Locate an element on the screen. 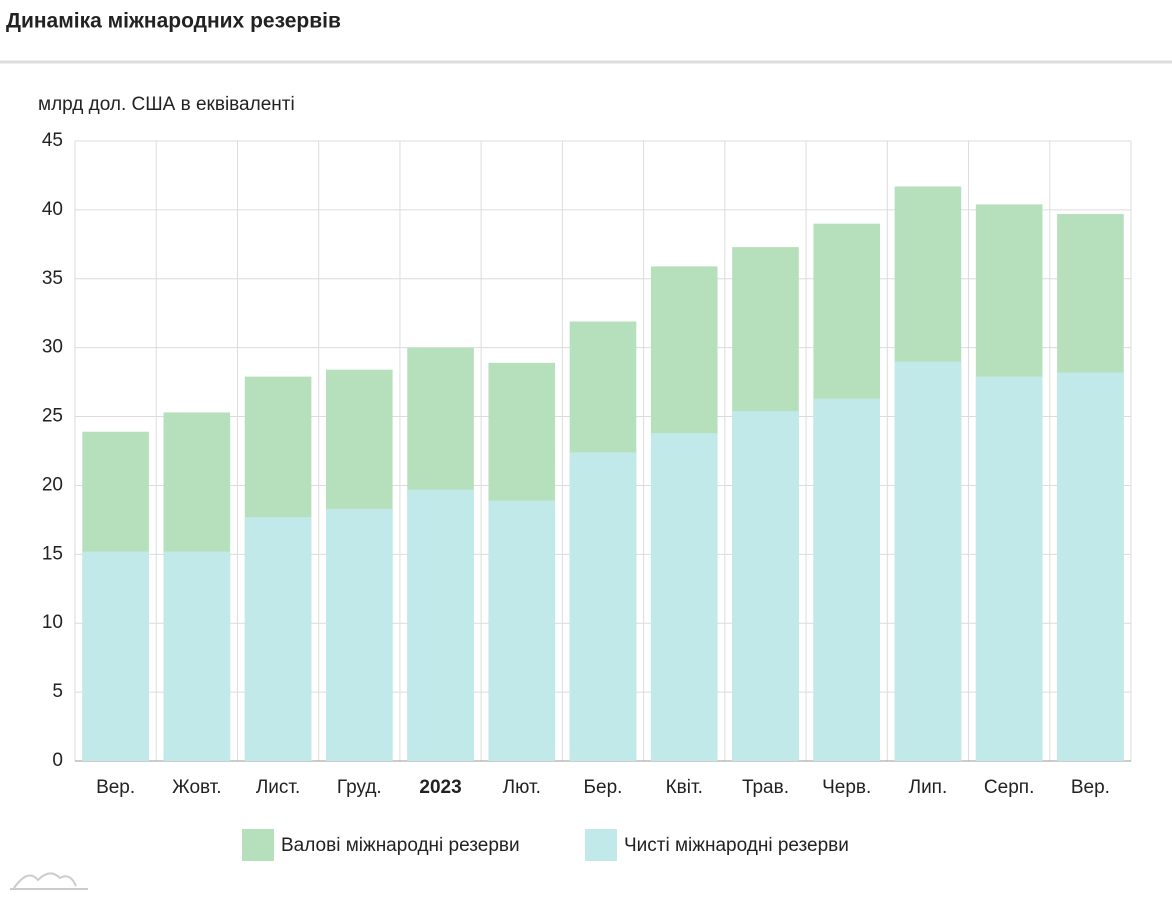 The width and height of the screenshot is (1172, 899). y-tick-label: 35 is located at coordinates (52, 278).